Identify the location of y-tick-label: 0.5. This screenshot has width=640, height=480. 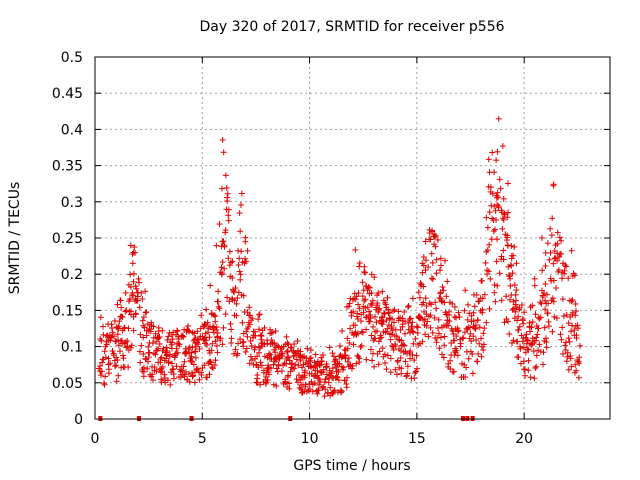
(72, 58).